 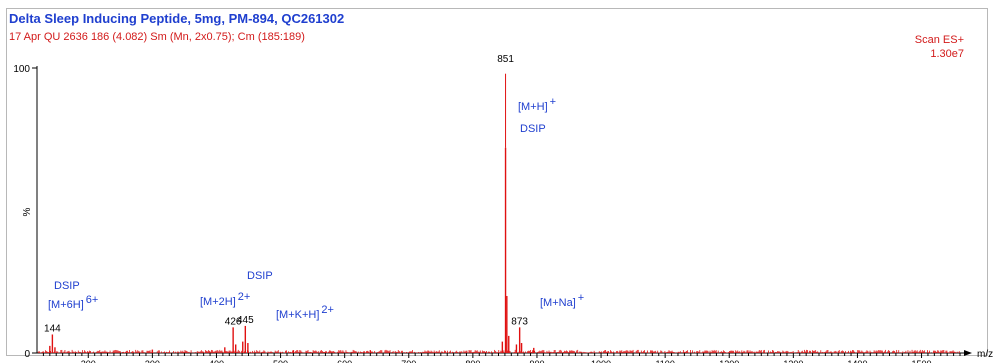 I want to click on annotation-dsip-h-ion: [M+H] +, so click(x=537, y=104).